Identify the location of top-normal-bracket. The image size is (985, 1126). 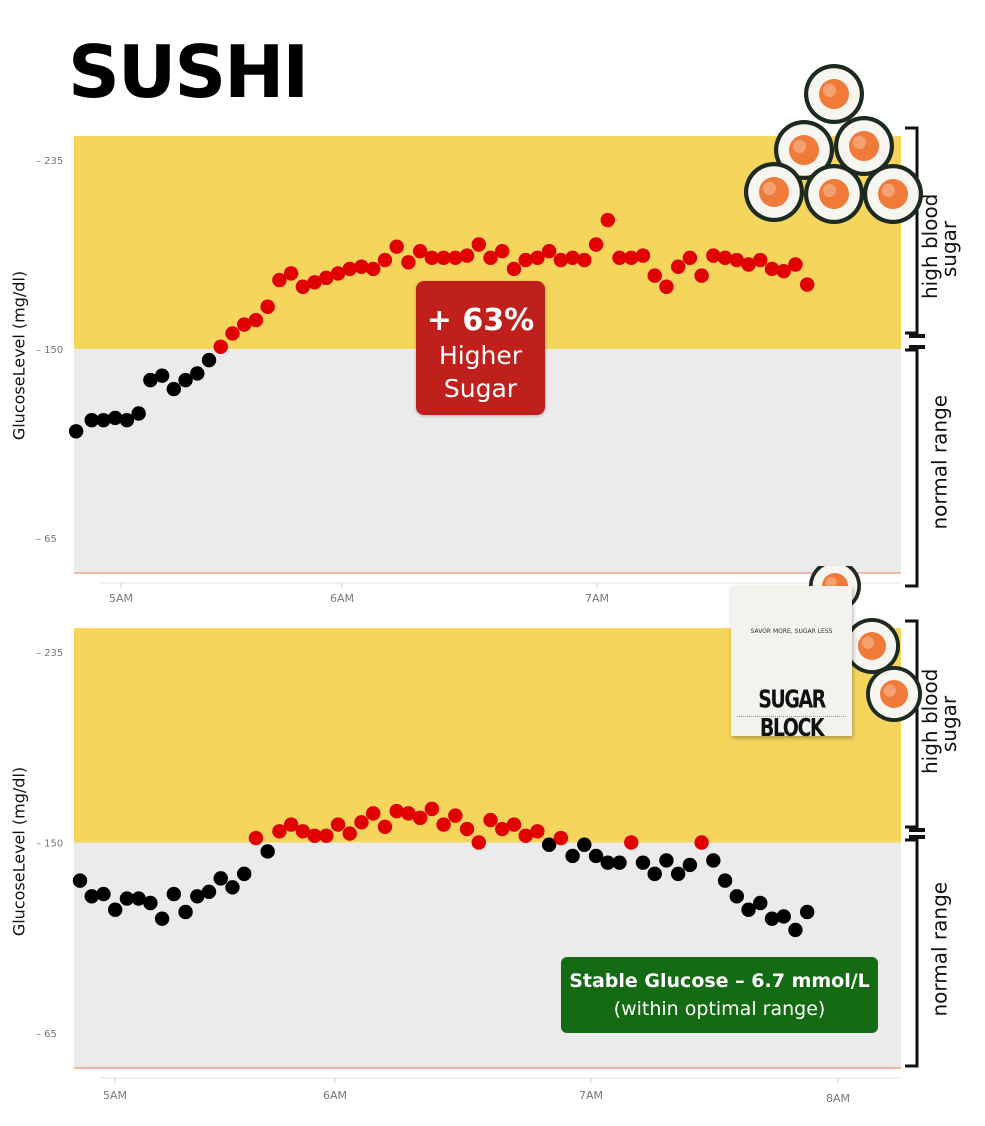
(912, 468).